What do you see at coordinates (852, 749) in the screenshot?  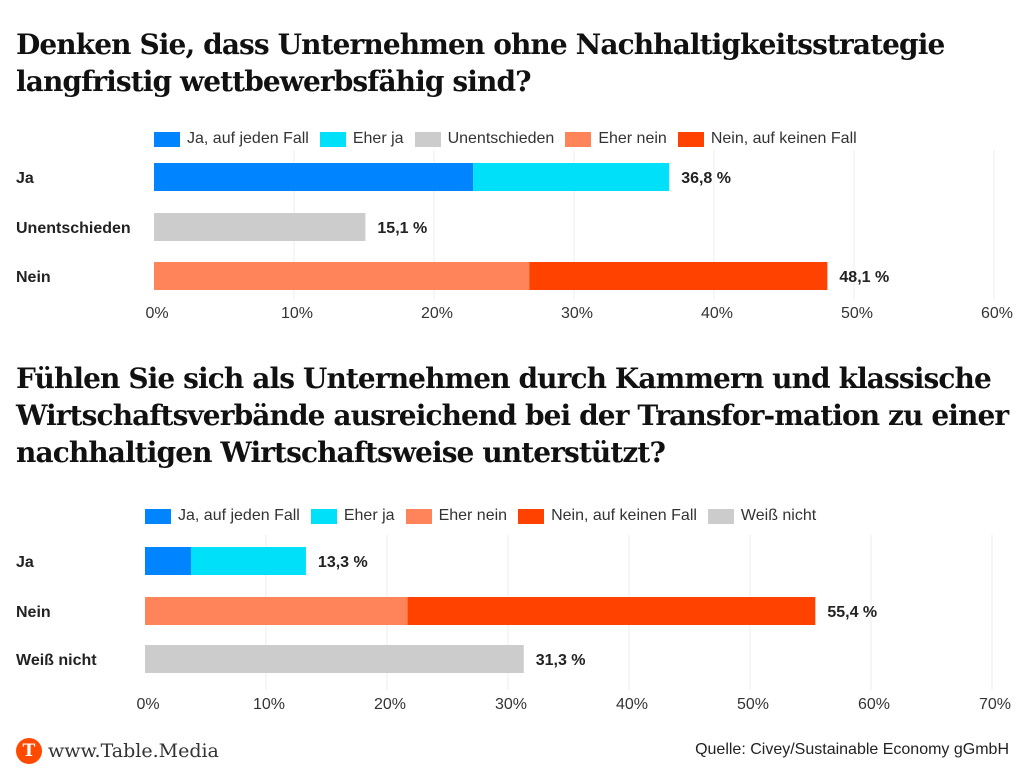 I see `source-note: Quelle: Civey/Sustainable Economy gGmbH` at bounding box center [852, 749].